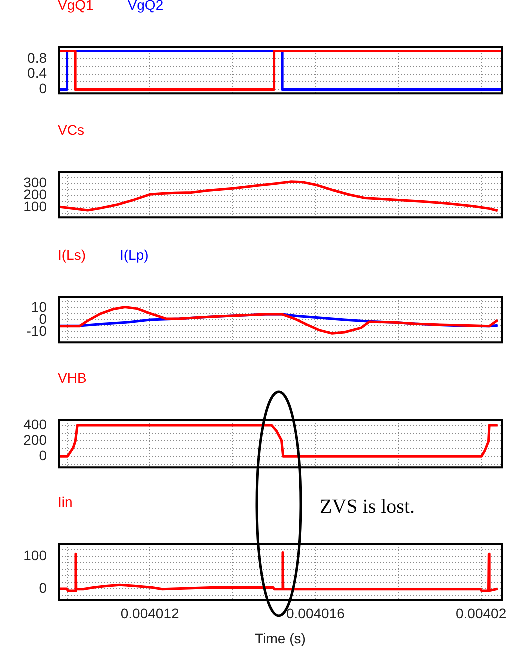  I want to click on y-tick-label: 400, so click(36, 424).